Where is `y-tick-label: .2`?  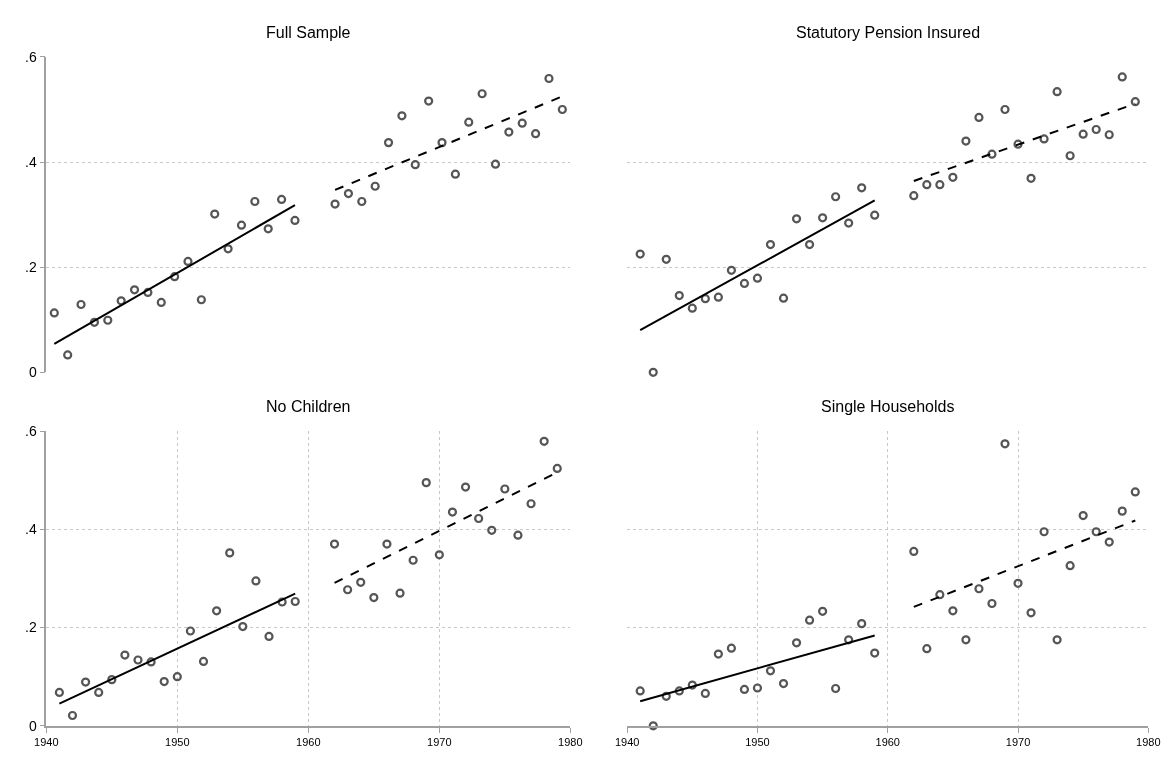 y-tick-label: .2 is located at coordinates (31, 267).